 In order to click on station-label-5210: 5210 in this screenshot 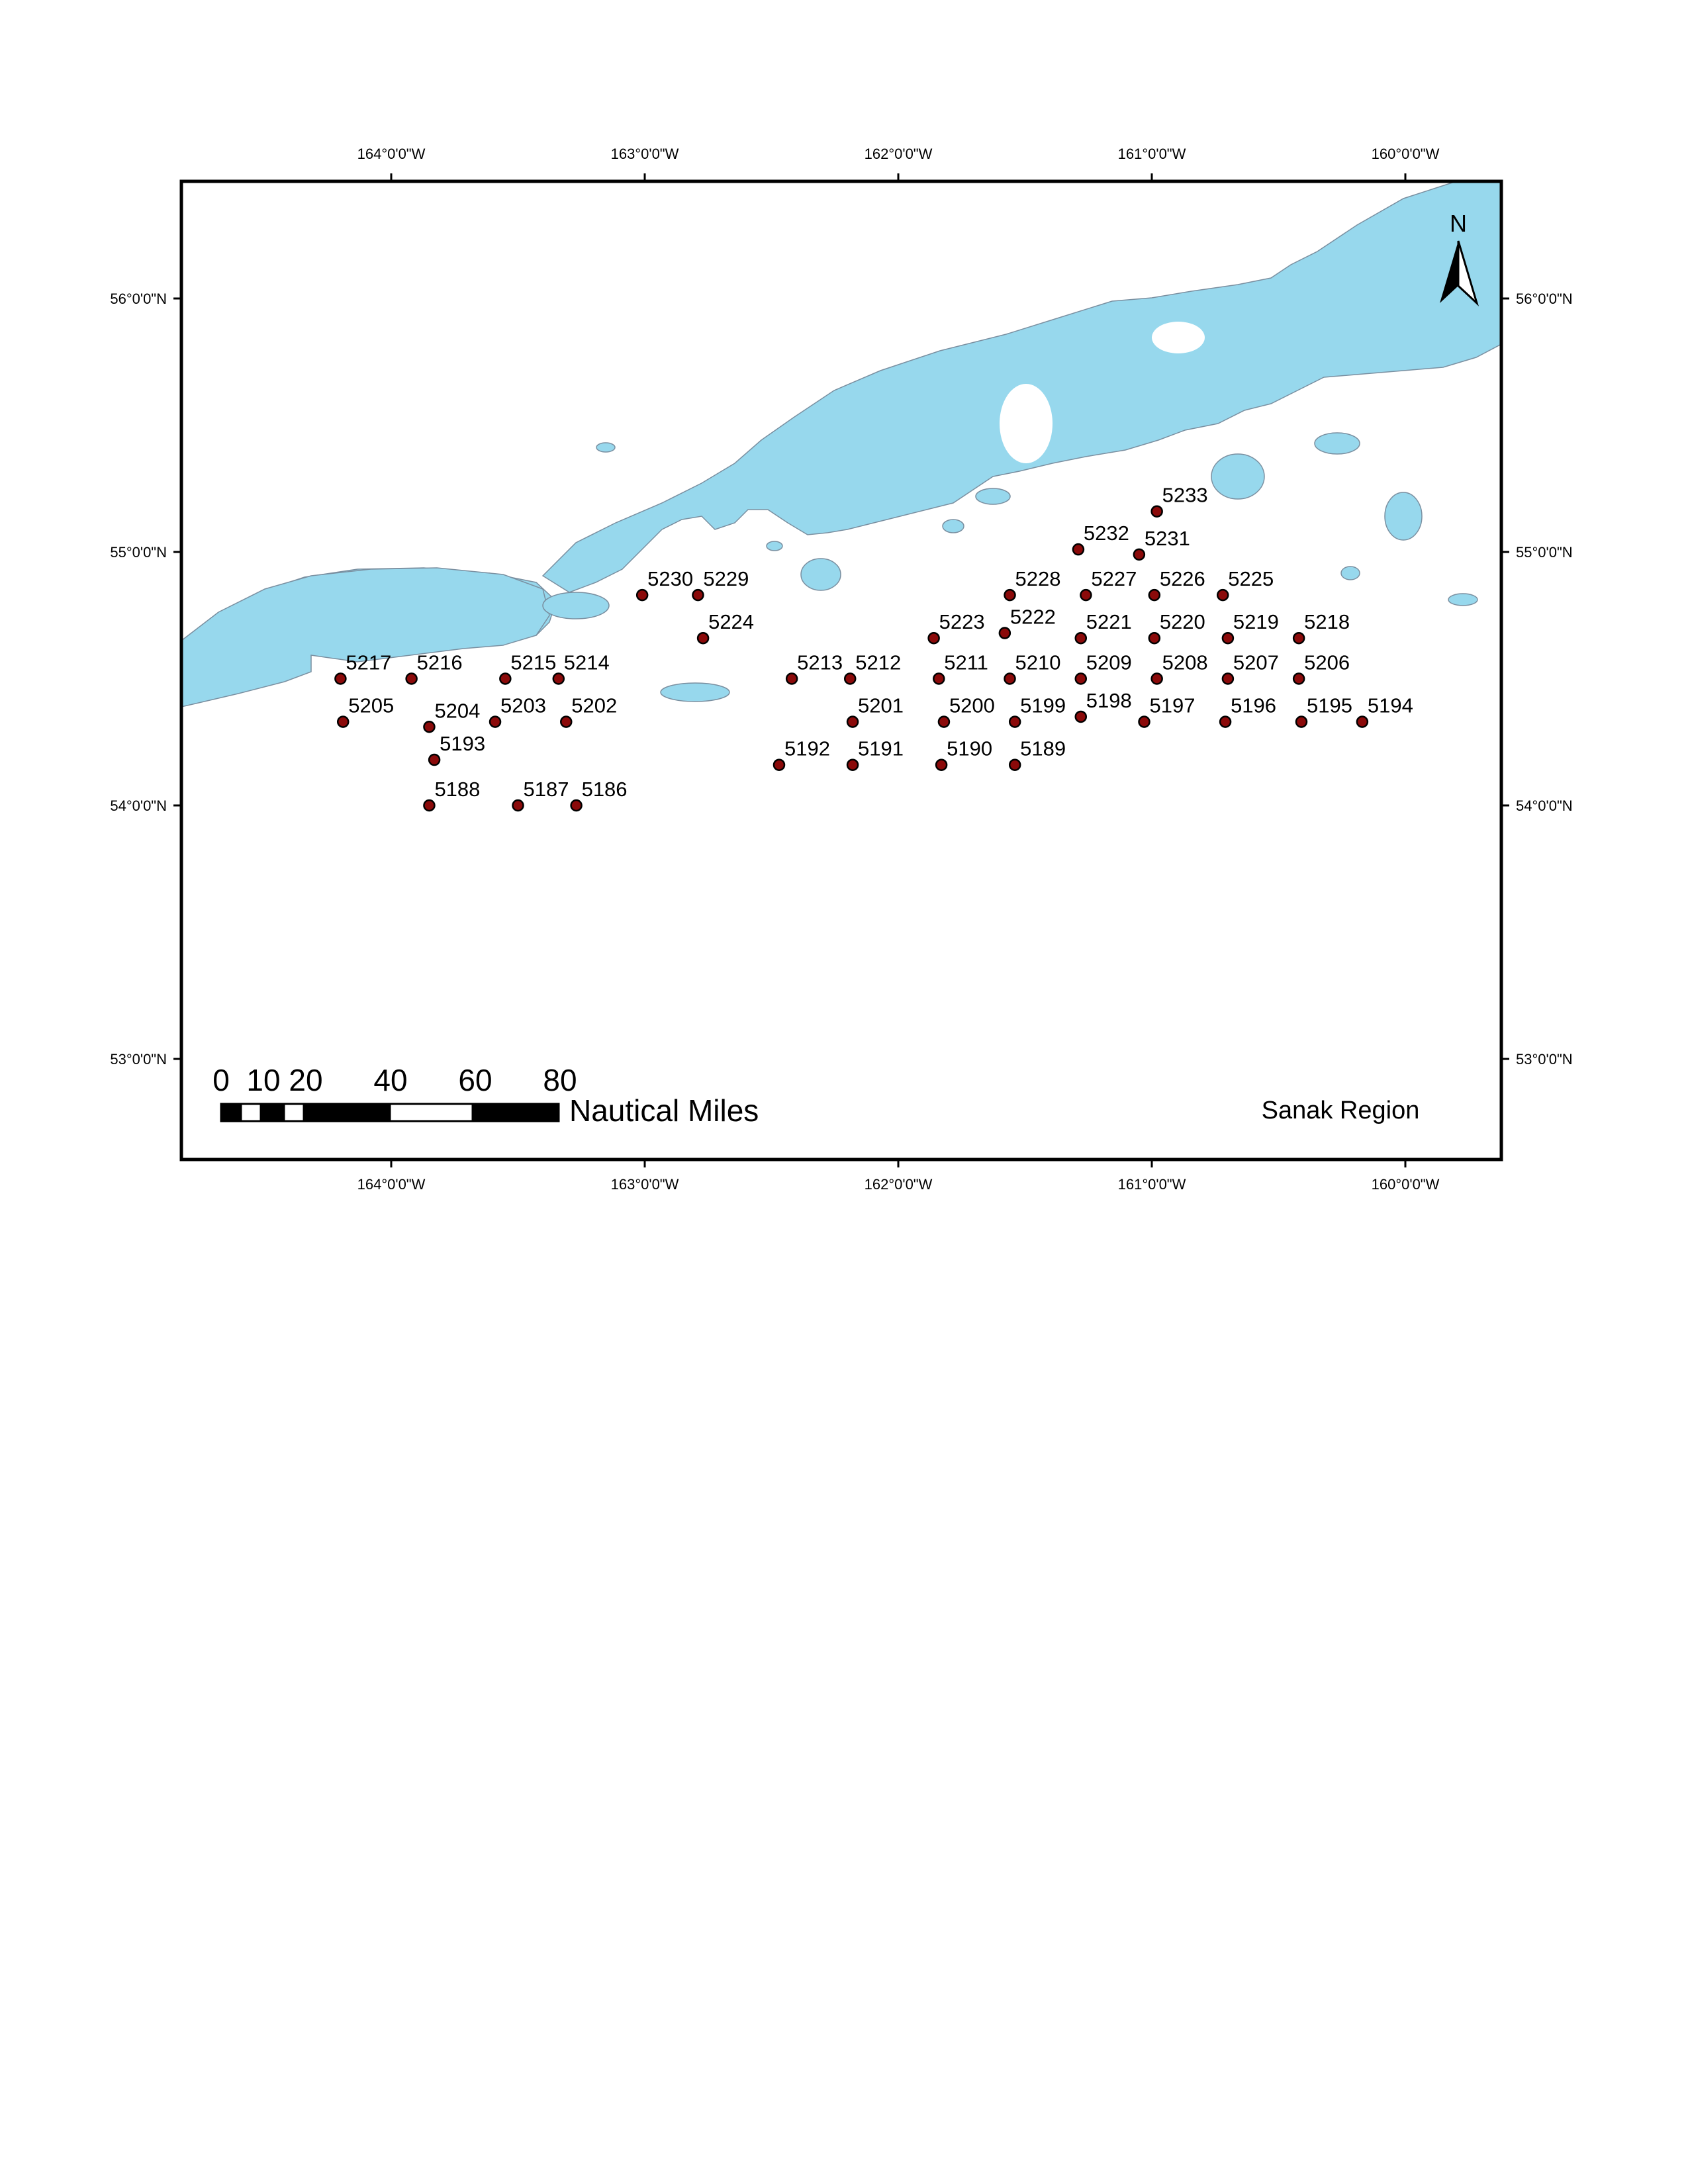, I will do `click(1038, 662)`.